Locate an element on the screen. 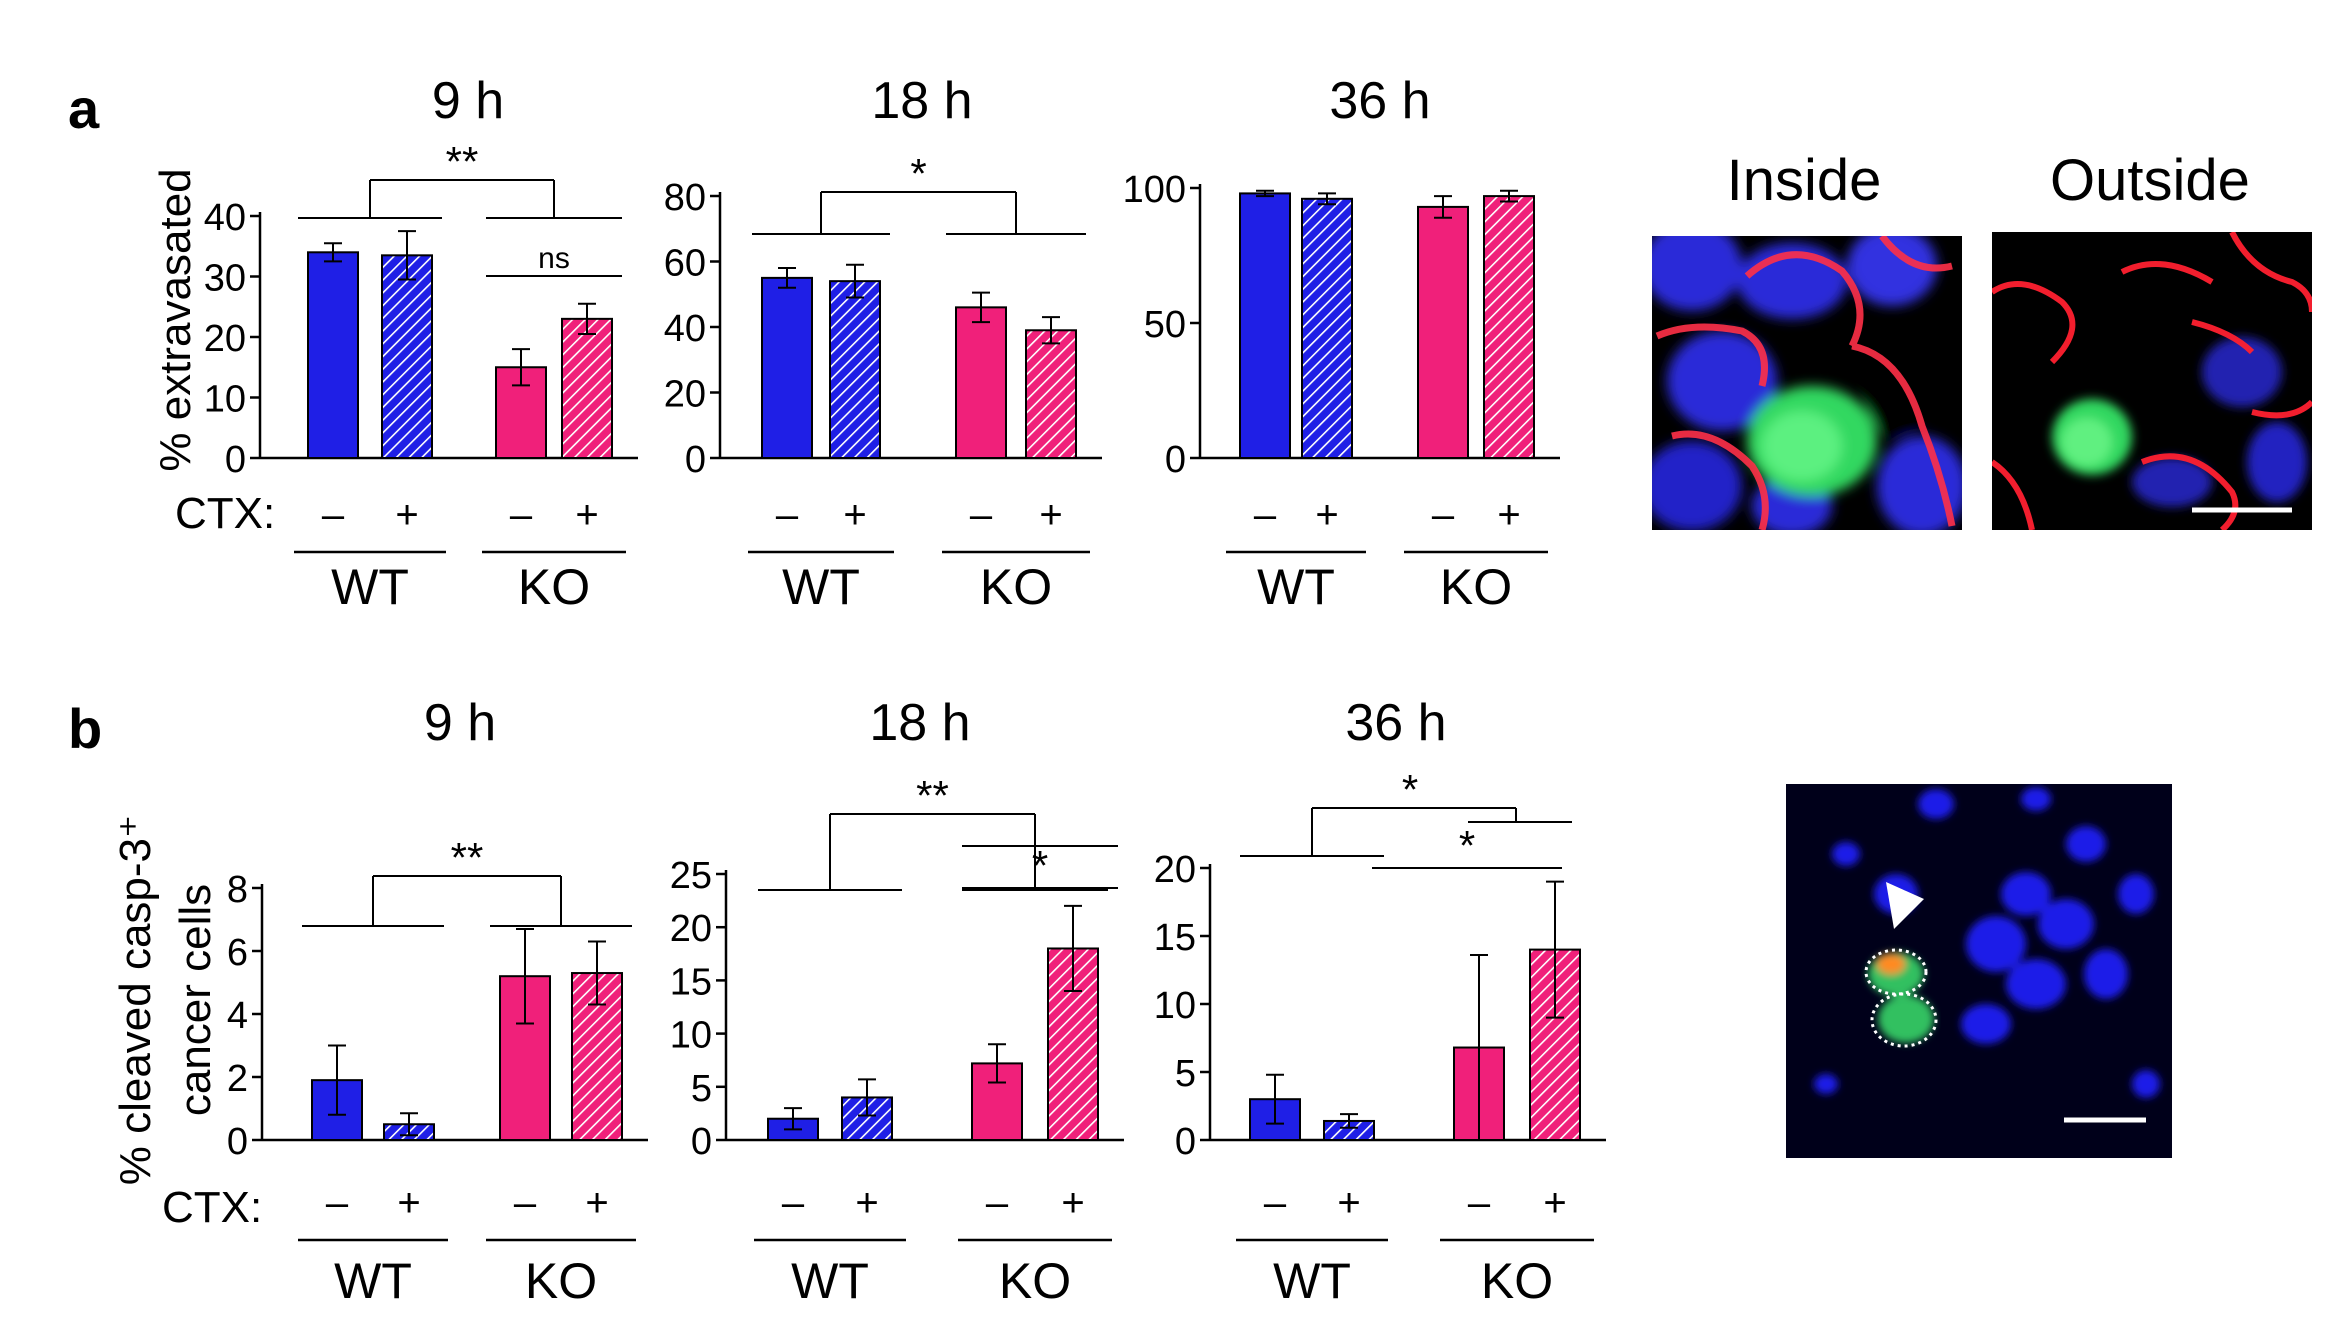 This screenshot has width=2340, height=1329. chart-title-b-18h: 18 h is located at coordinates (919, 723).